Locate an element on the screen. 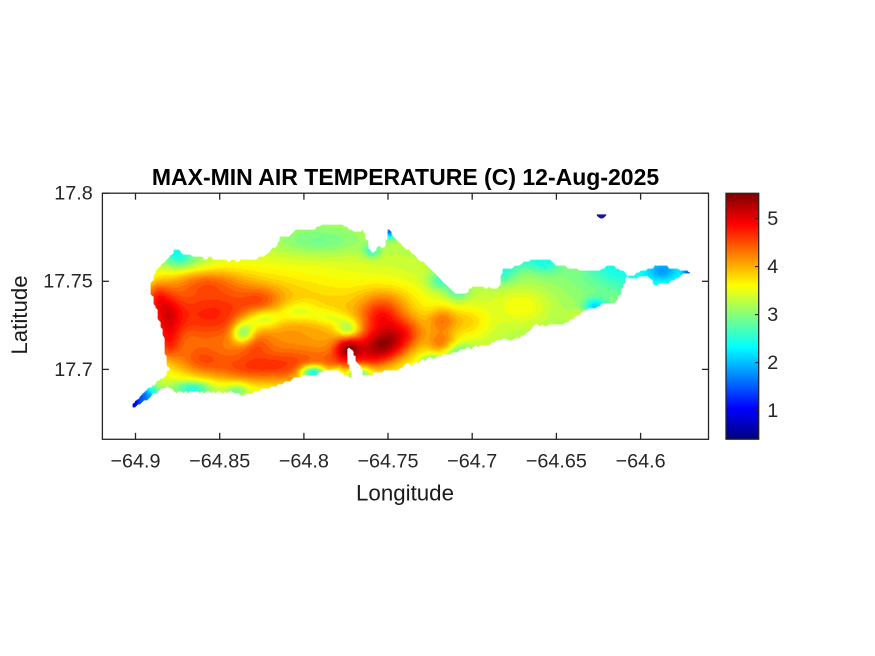 This screenshot has width=875, height=656. svg-text: −64.9 is located at coordinates (135, 462).